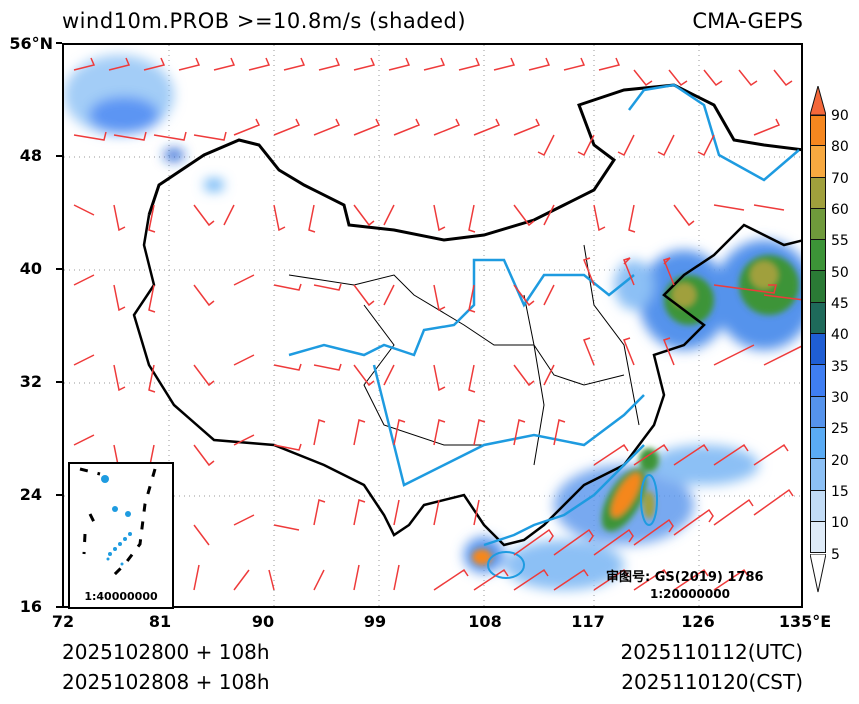 Image resolution: width=859 pixels, height=704 pixels. What do you see at coordinates (588, 621) in the screenshot?
I see `x-tick-117: 117` at bounding box center [588, 621].